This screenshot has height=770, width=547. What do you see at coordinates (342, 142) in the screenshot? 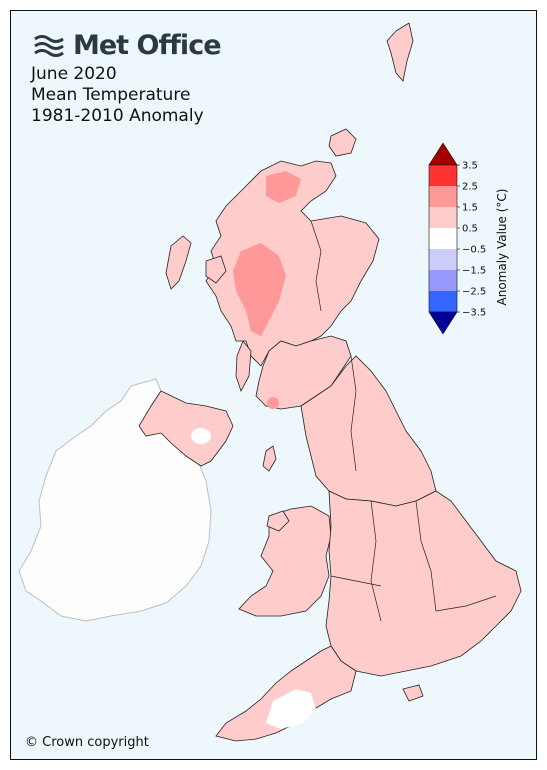
I see `orkney-islands` at bounding box center [342, 142].